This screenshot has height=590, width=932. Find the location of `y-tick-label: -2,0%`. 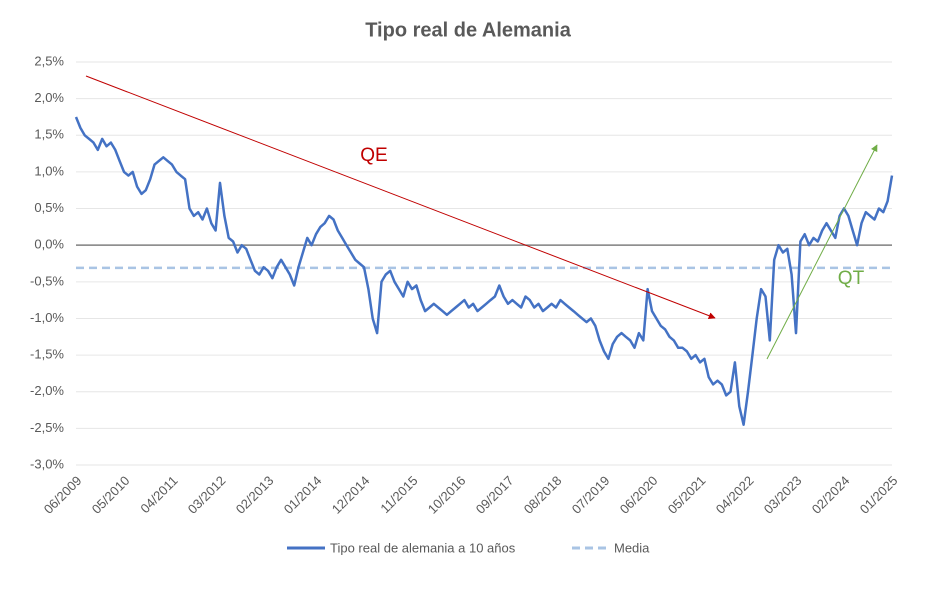

y-tick-label: -2,0% is located at coordinates (47, 390).